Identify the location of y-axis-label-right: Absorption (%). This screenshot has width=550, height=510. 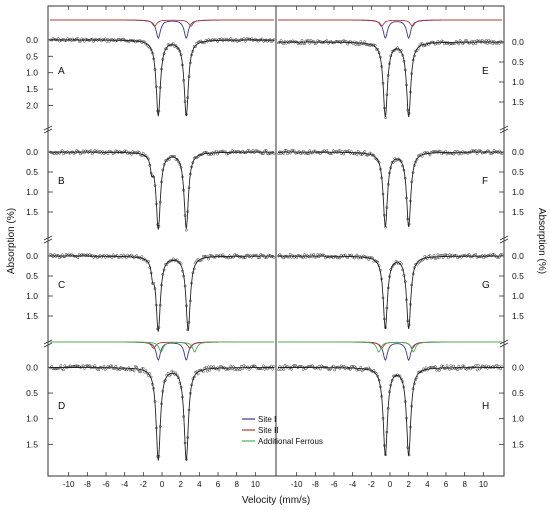
(541, 241).